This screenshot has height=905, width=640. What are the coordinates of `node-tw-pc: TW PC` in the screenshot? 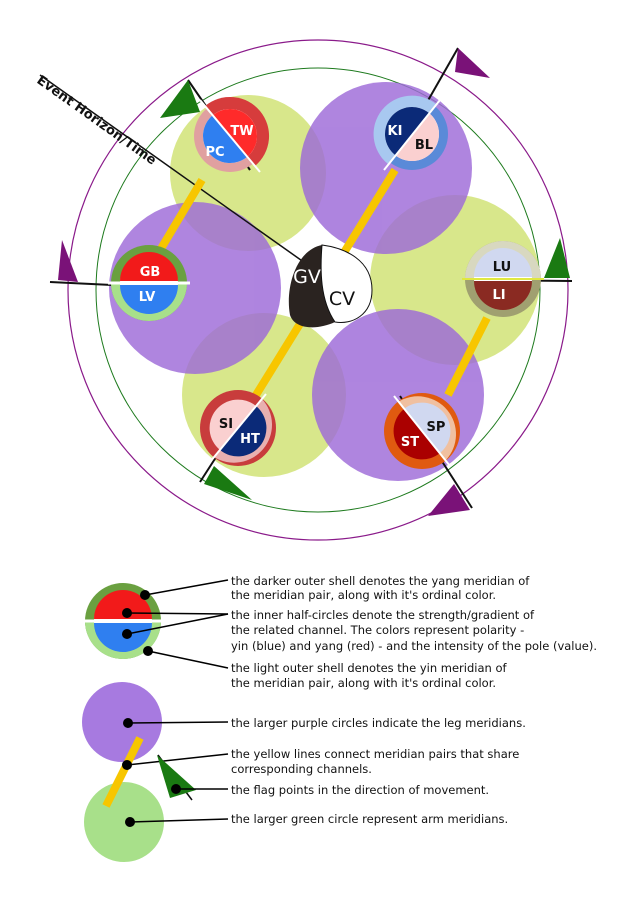 It's located at (215, 126).